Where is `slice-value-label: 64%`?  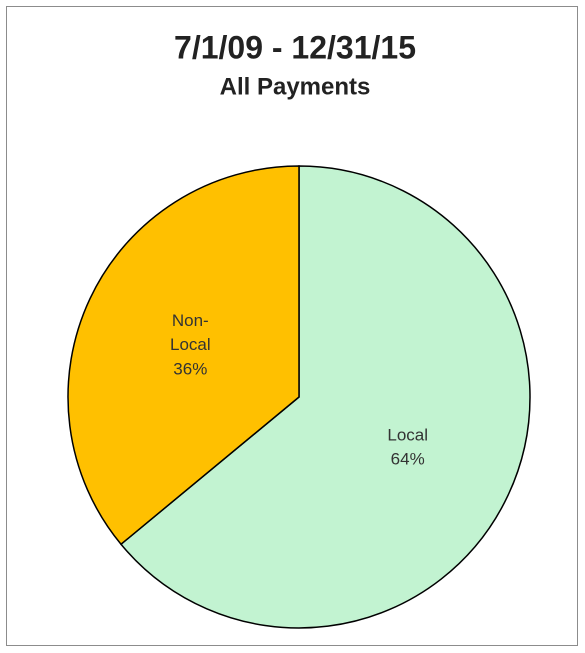 slice-value-label: 64% is located at coordinates (408, 459).